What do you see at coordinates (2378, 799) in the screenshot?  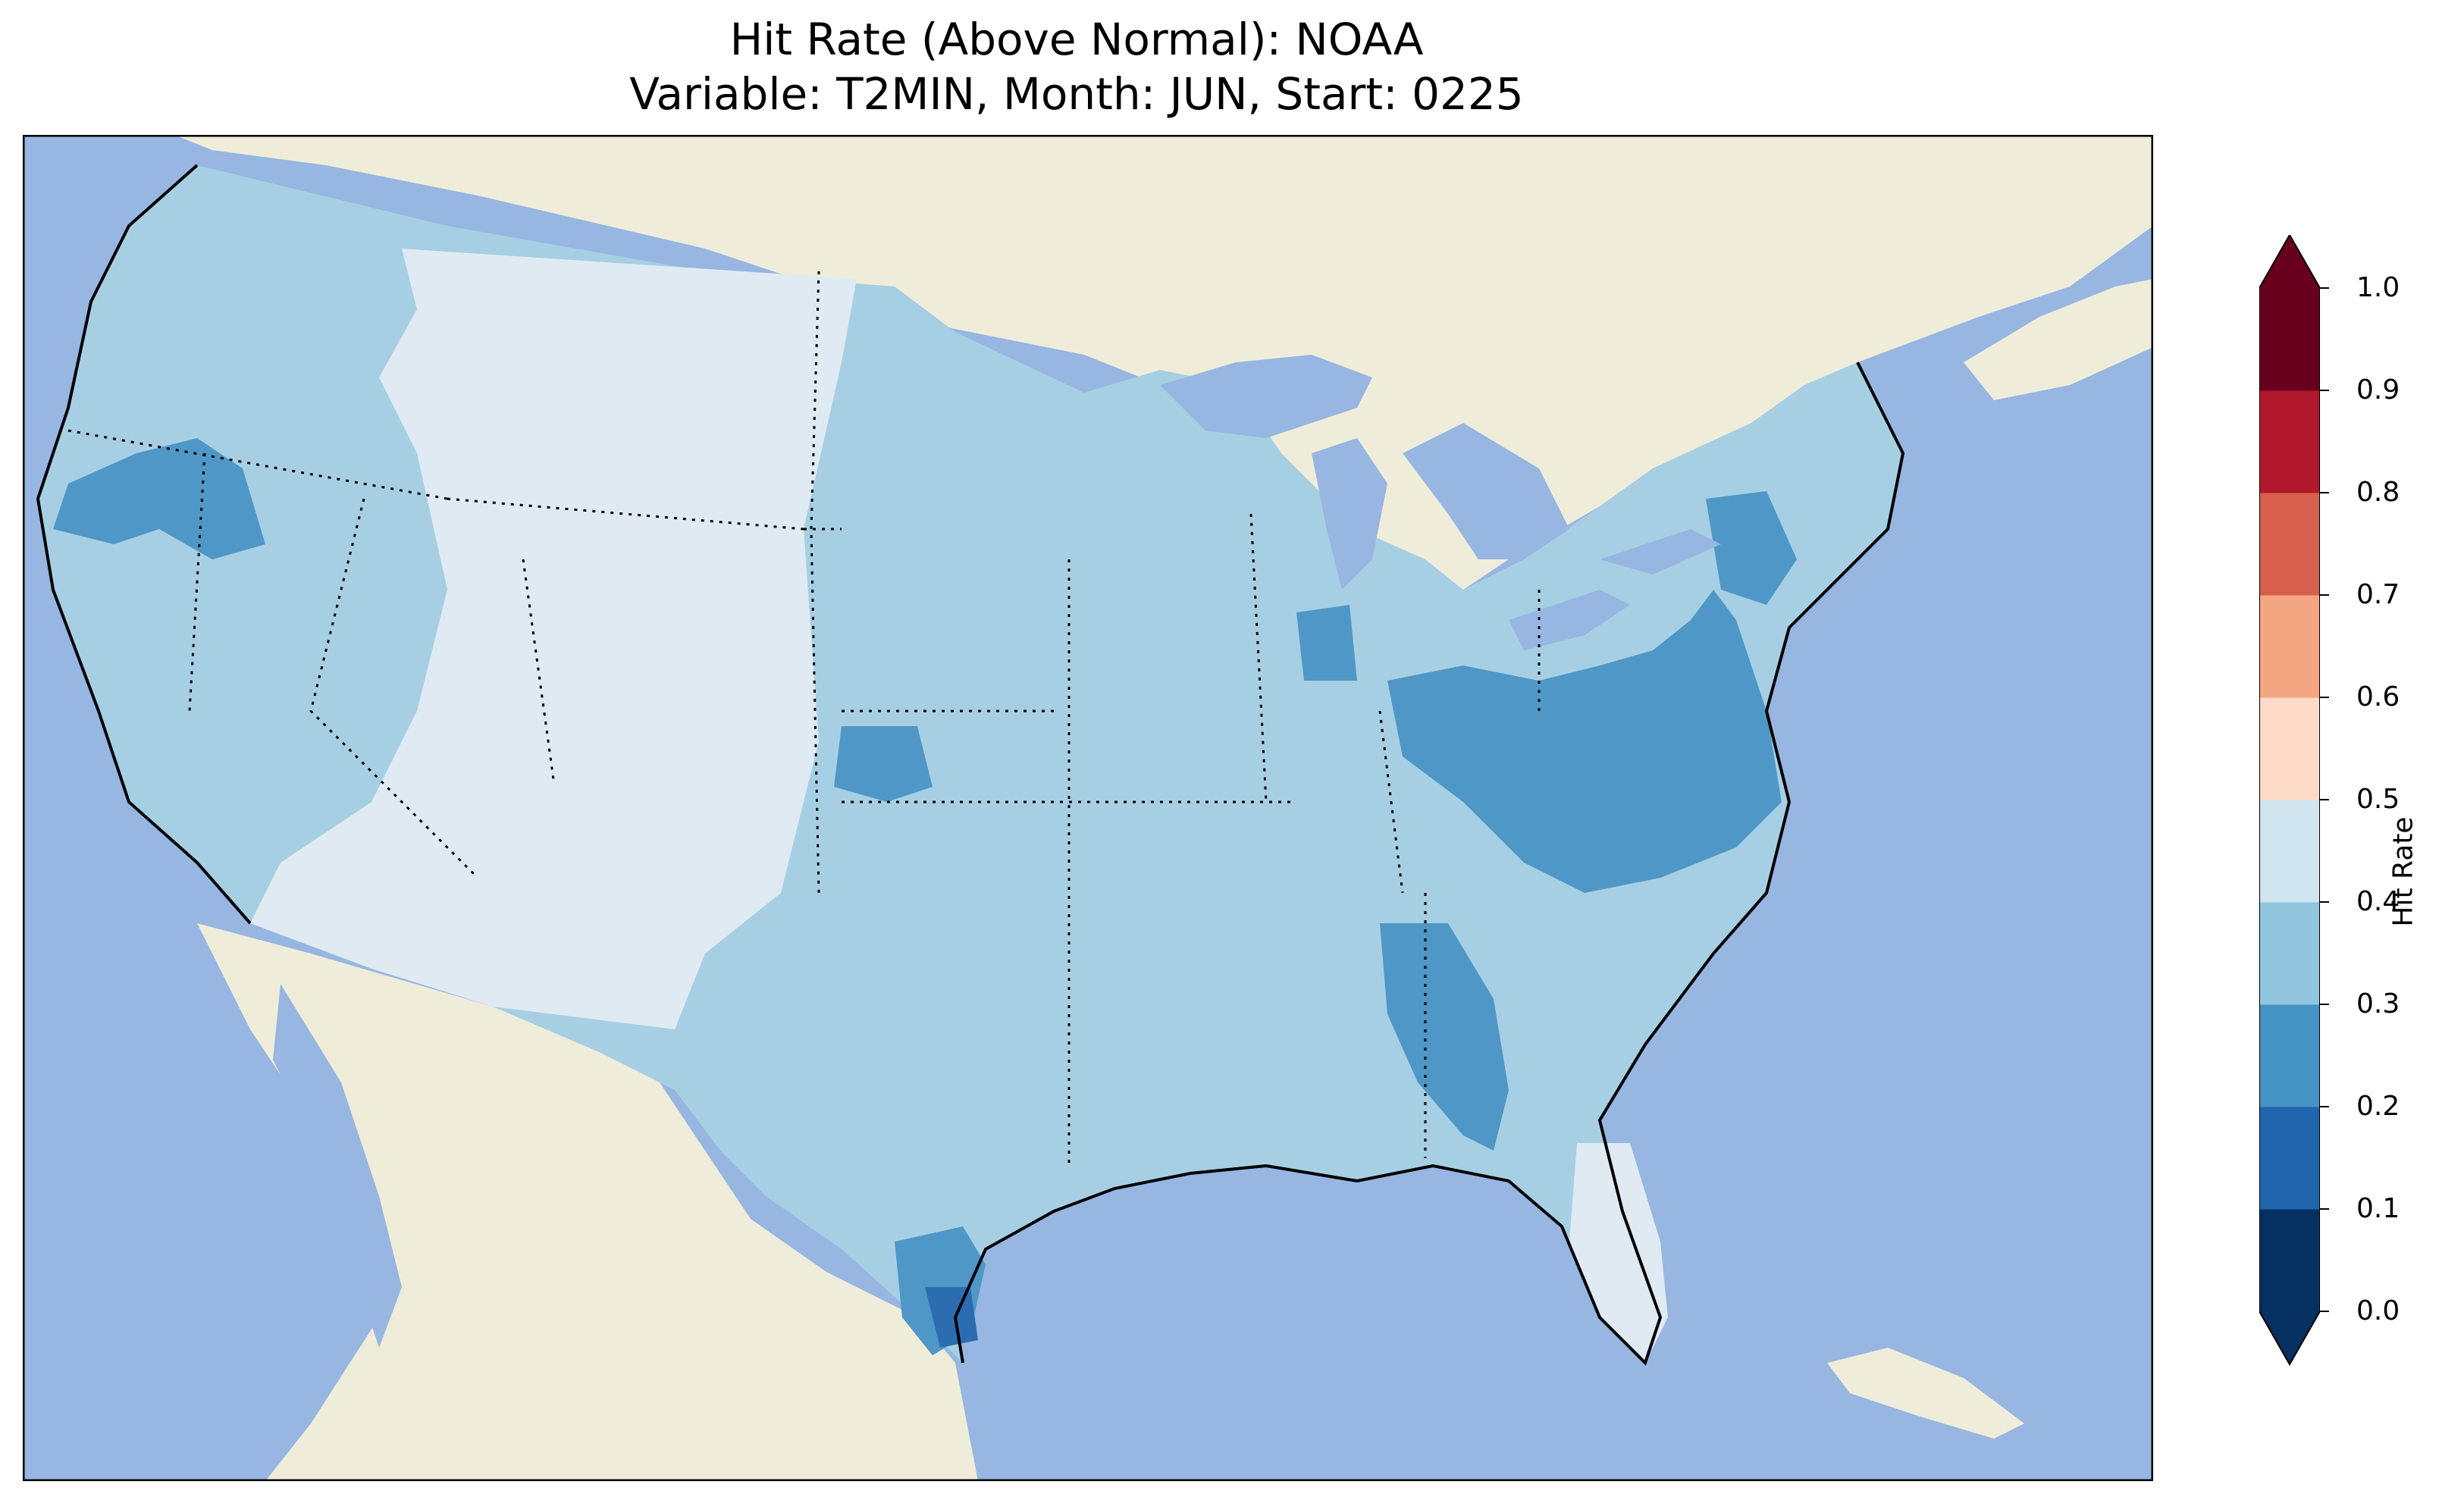 I see `colorbar-tick-label: 0.5` at bounding box center [2378, 799].